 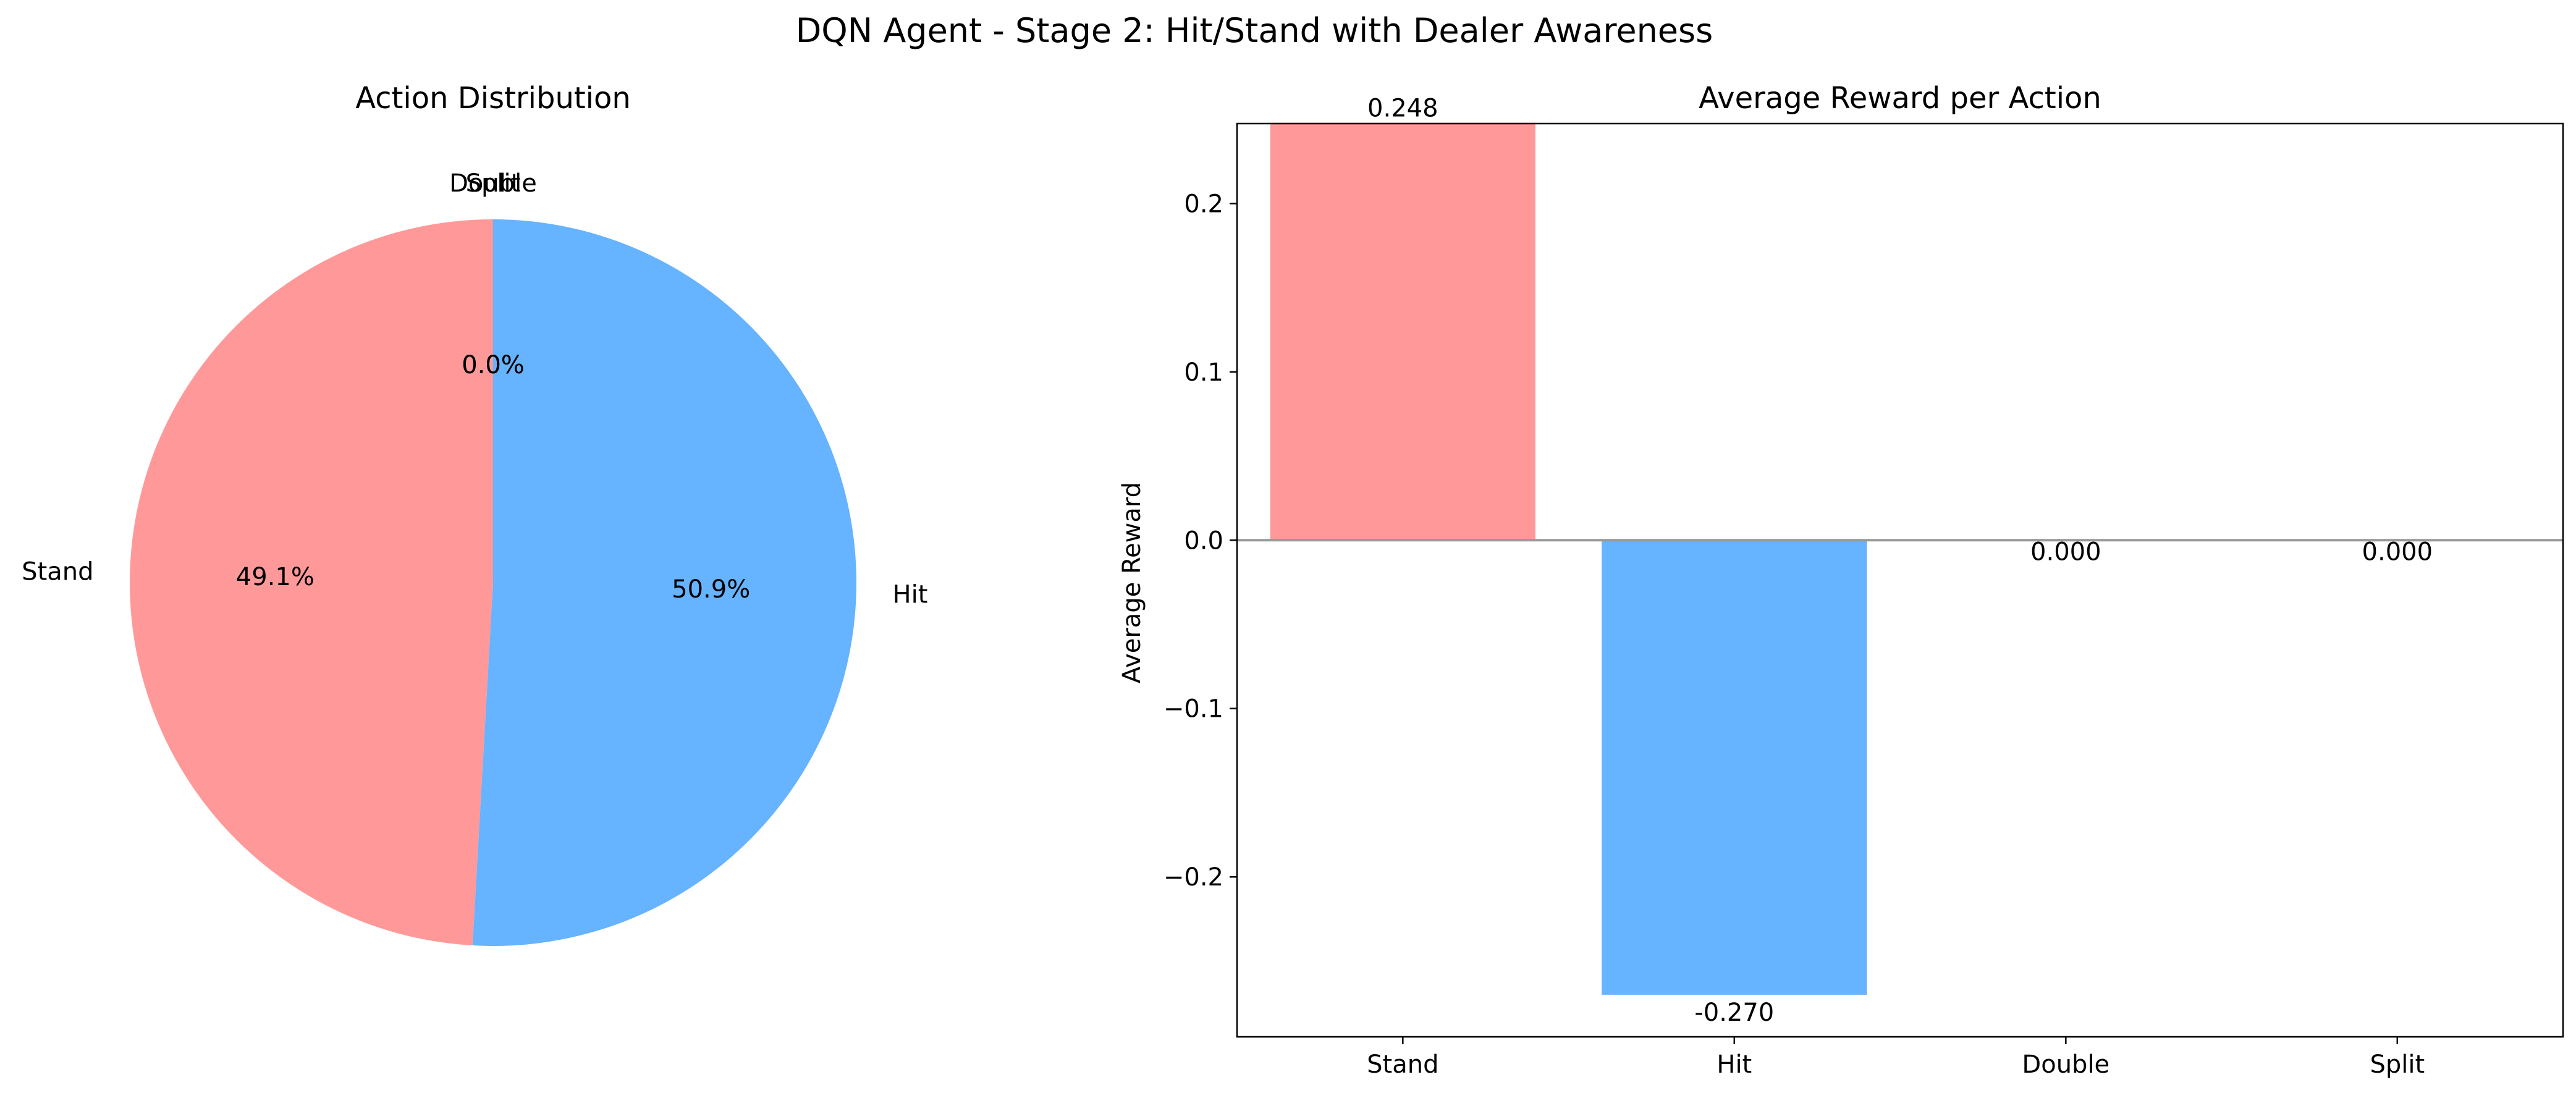 I want to click on x-tick-label-hit: Hit, so click(x=1734, y=1064).